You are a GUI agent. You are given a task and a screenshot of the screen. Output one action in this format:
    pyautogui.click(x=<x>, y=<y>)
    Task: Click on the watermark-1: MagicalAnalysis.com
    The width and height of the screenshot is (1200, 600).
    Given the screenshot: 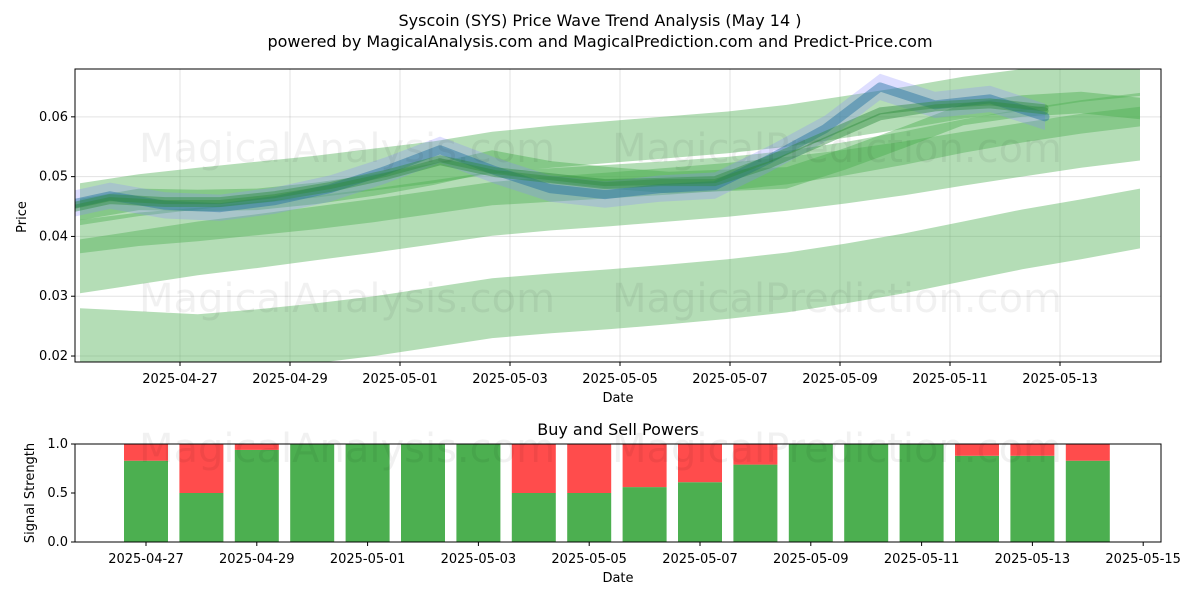 What is the action you would take?
    pyautogui.click(x=347, y=149)
    